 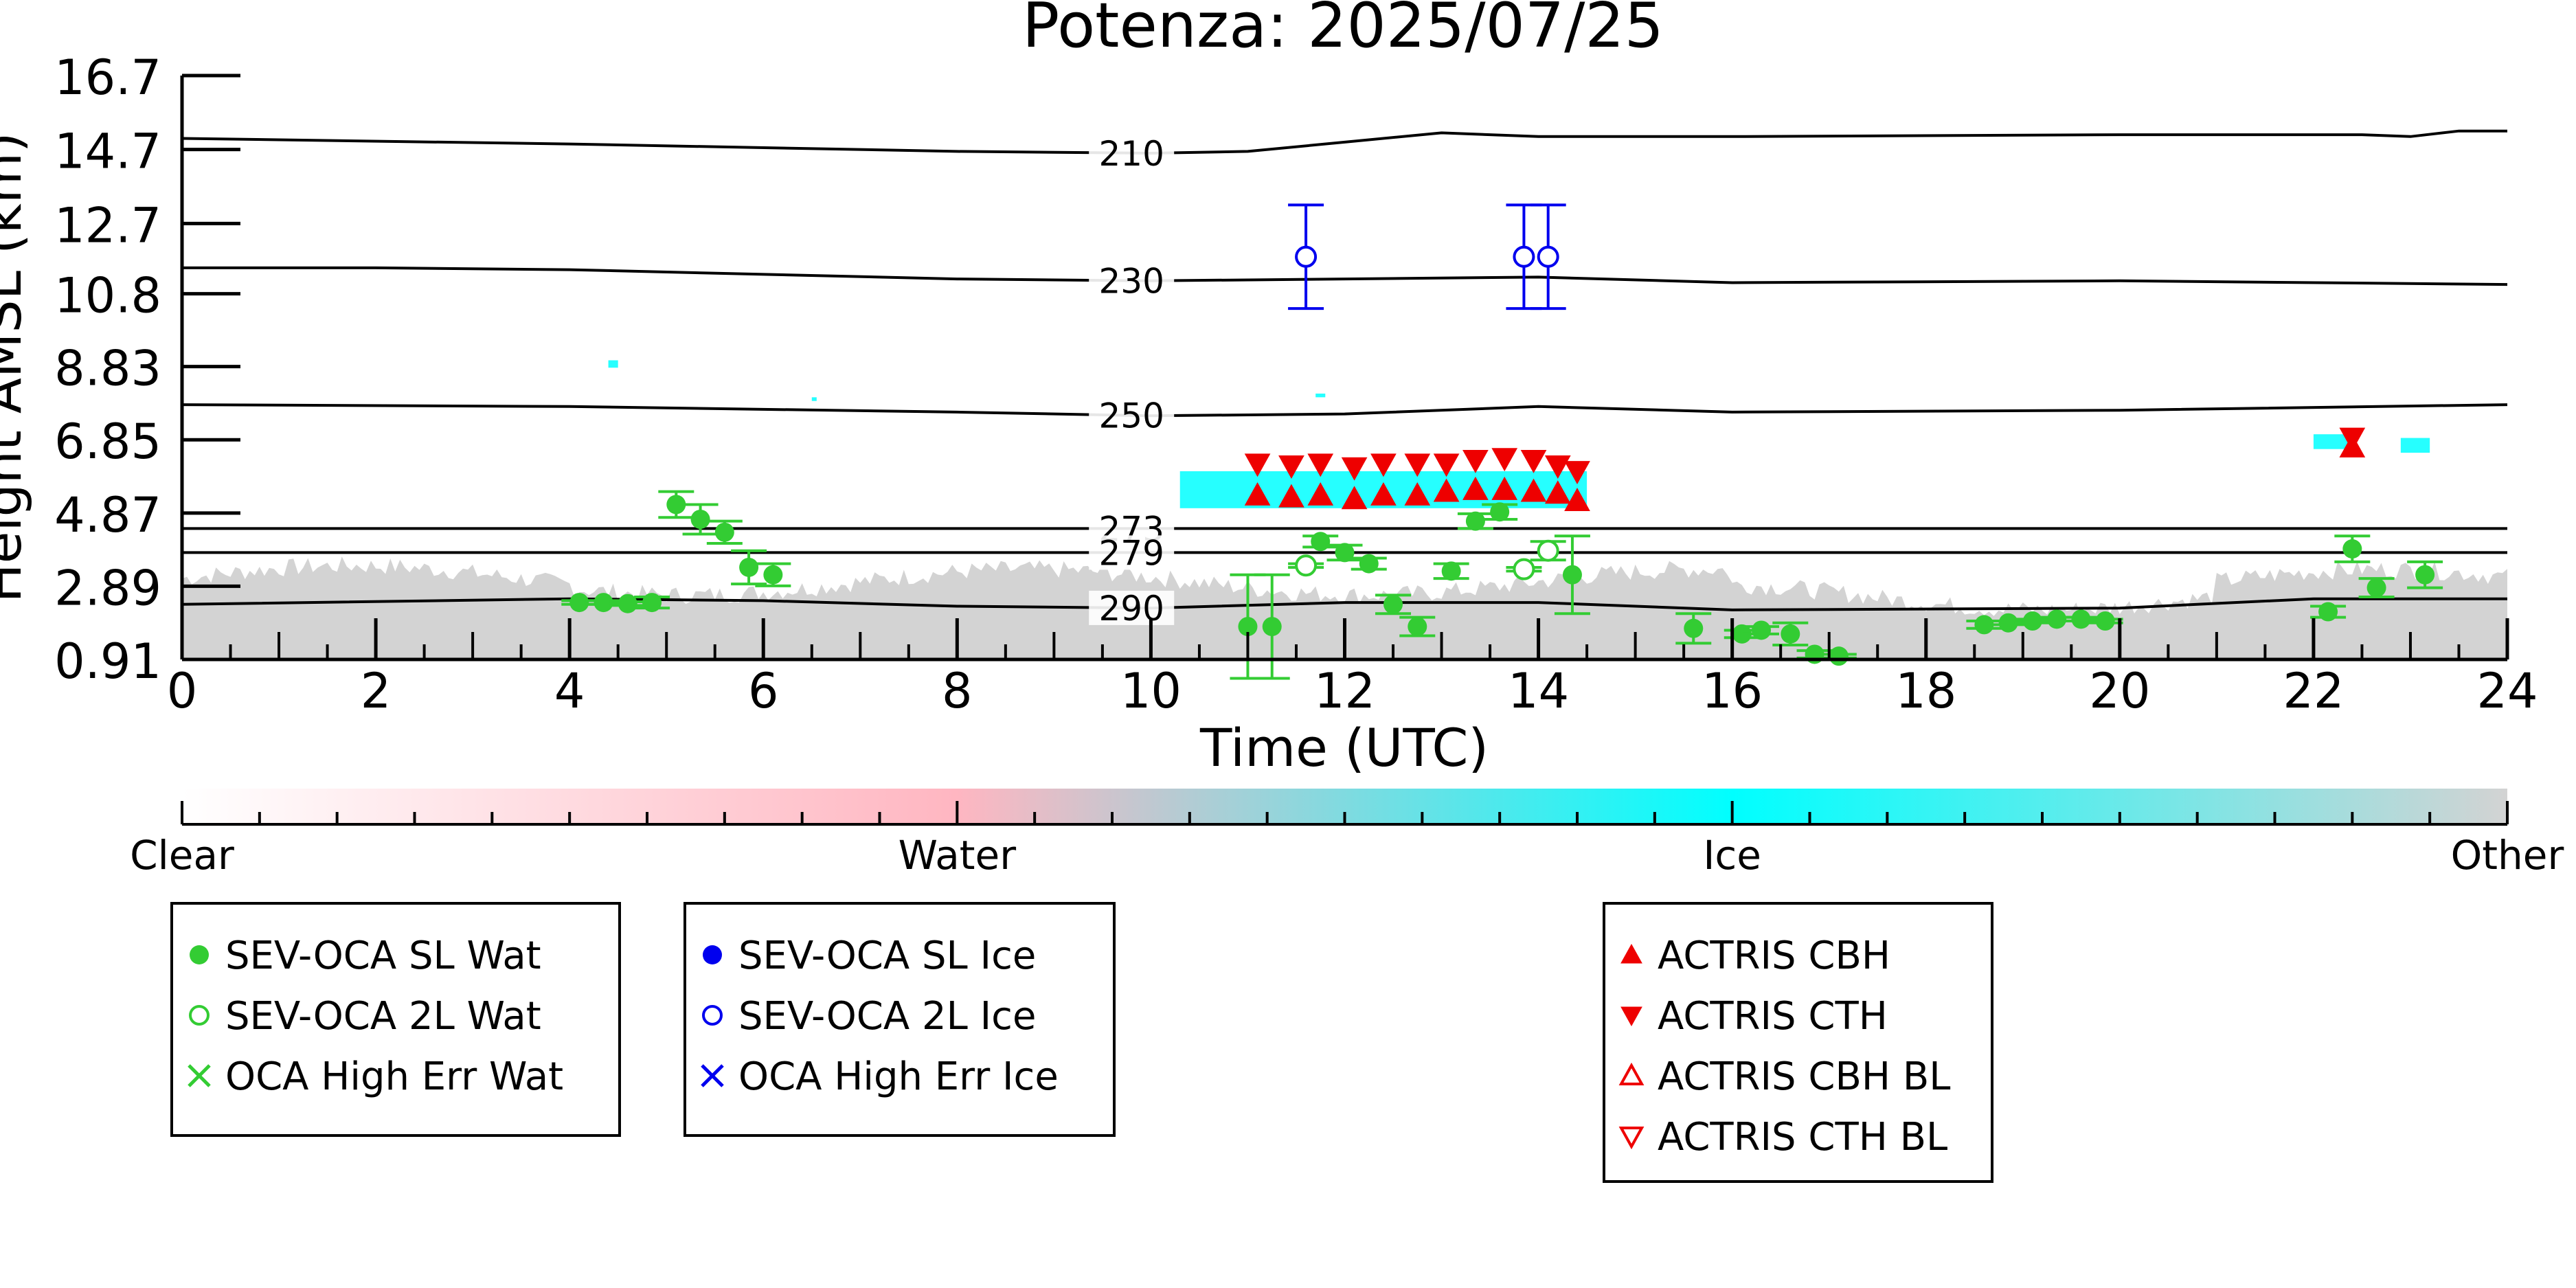 What do you see at coordinates (898, 1076) in the screenshot?
I see `legend-label: OCA High Err Ice` at bounding box center [898, 1076].